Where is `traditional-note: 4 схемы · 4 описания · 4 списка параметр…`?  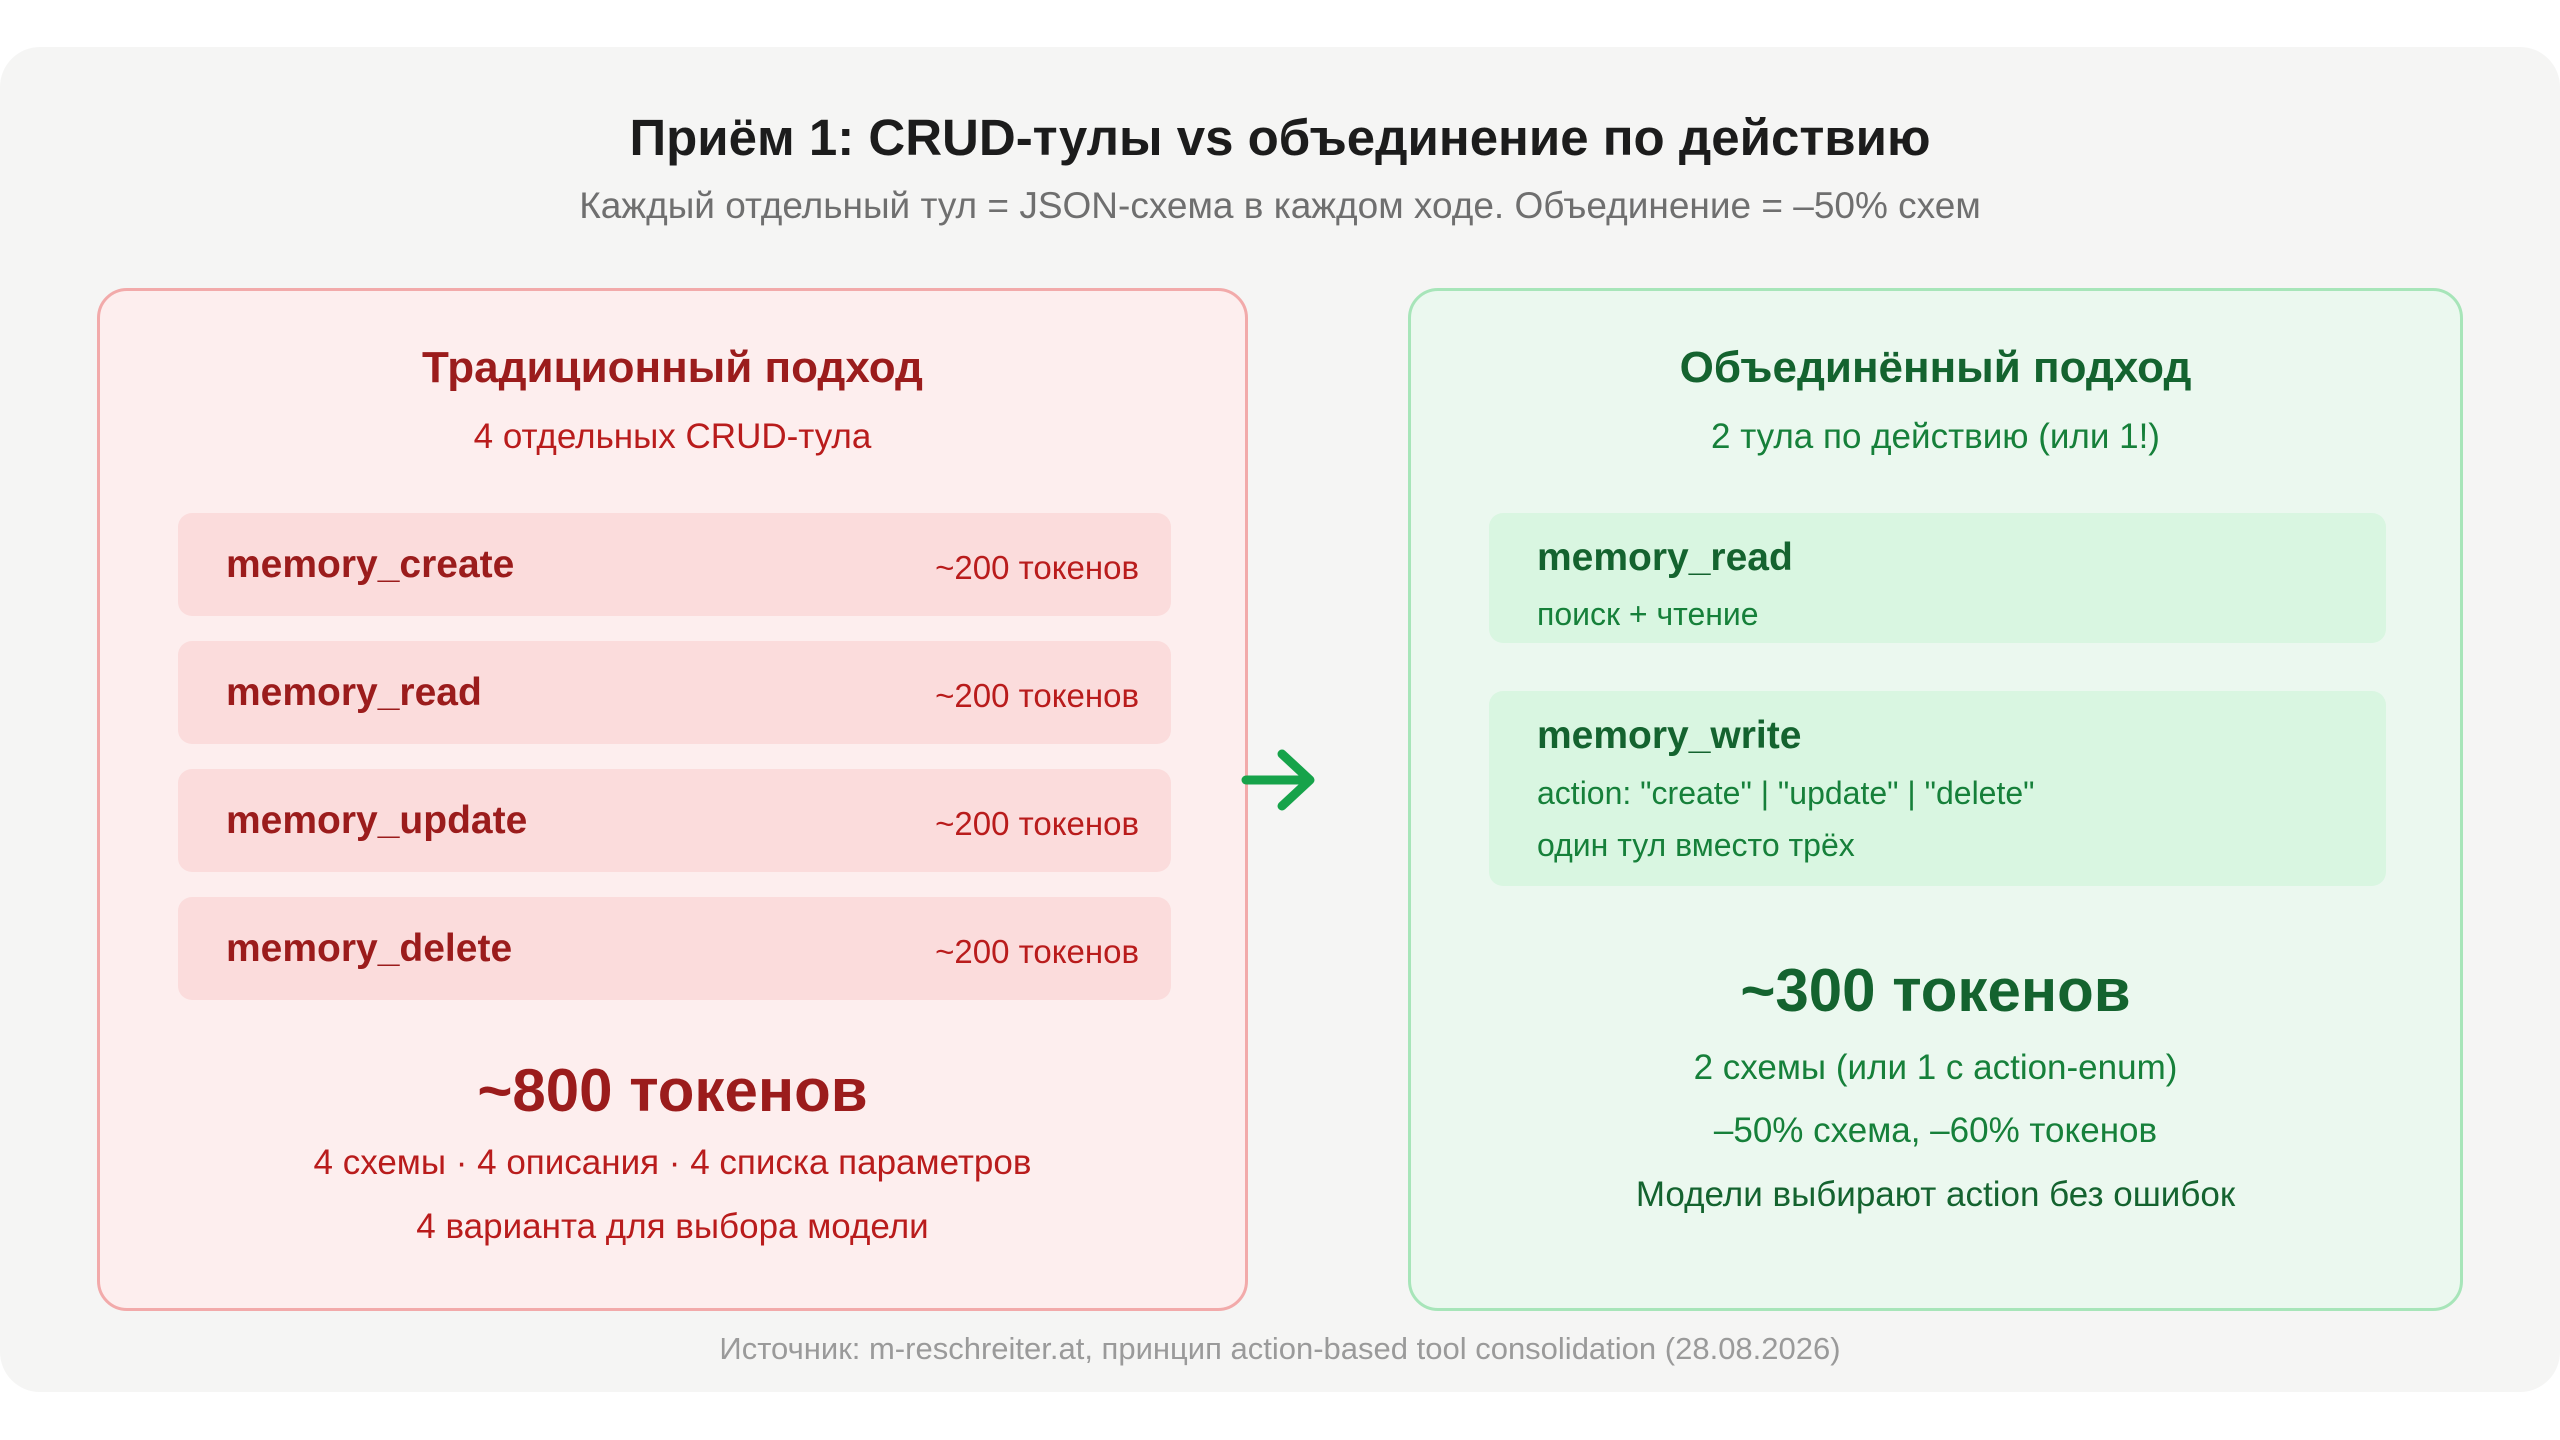 traditional-note: 4 схемы · 4 описания · 4 списка параметр… is located at coordinates (672, 1162).